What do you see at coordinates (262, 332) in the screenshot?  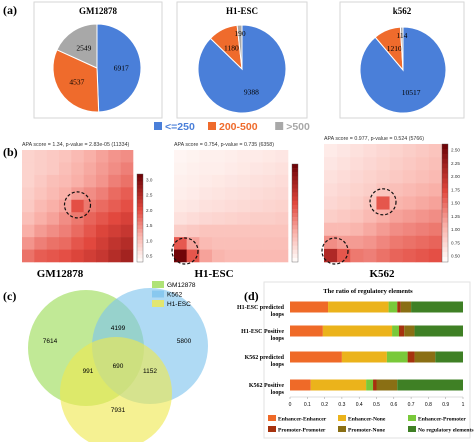 I see `bar-category-line-1-0: H1-ESC Positive` at bounding box center [262, 332].